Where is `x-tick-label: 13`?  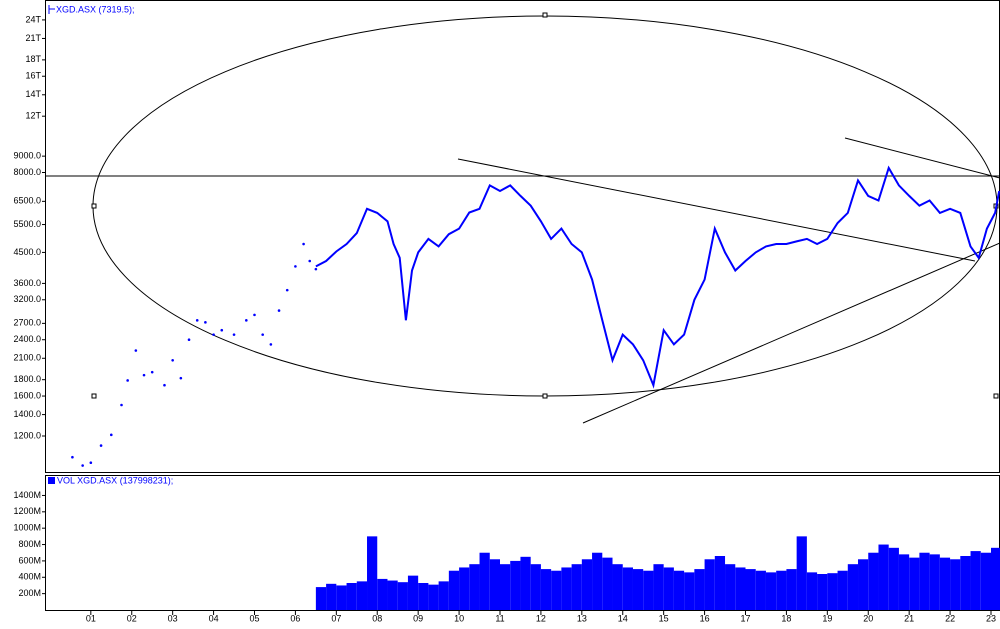
x-tick-label: 13 is located at coordinates (582, 618).